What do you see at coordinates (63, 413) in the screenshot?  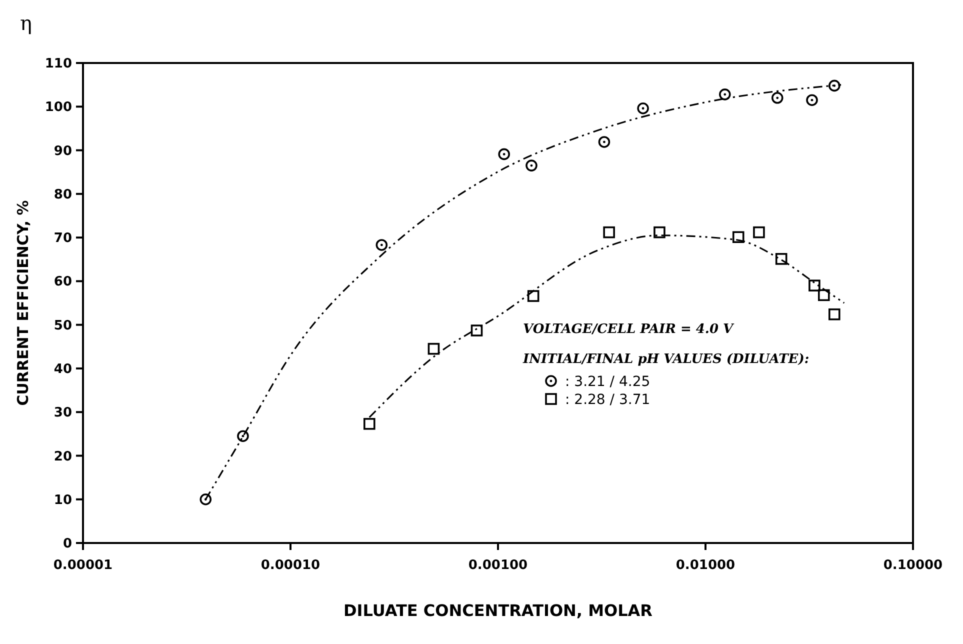 I see `y-tick-label: 30` at bounding box center [63, 413].